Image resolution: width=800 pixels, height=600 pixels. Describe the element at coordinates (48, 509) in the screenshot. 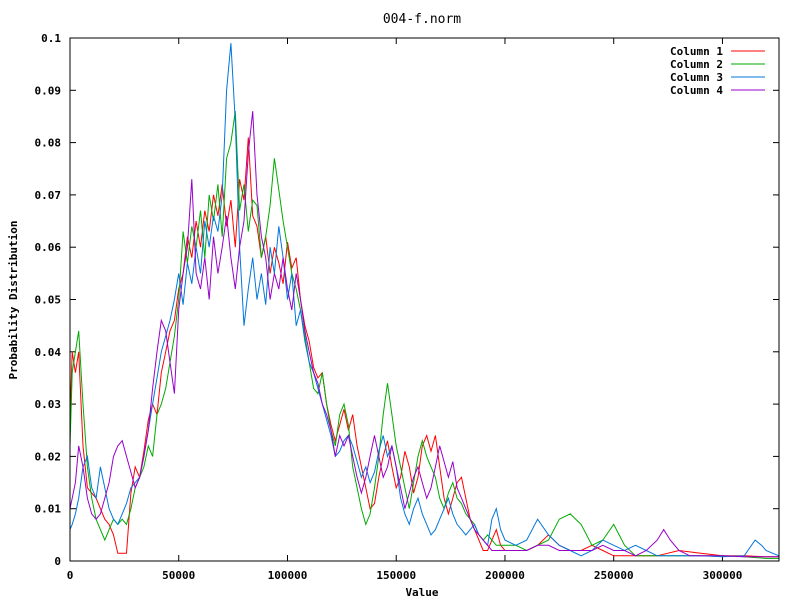

I see `y-tick-label: 0.01` at that location.